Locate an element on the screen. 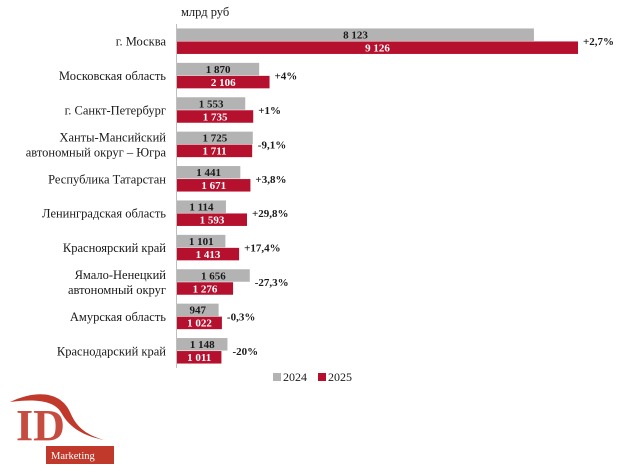 This screenshot has width=628, height=476. logo-mark: ID is located at coordinates (40, 425).